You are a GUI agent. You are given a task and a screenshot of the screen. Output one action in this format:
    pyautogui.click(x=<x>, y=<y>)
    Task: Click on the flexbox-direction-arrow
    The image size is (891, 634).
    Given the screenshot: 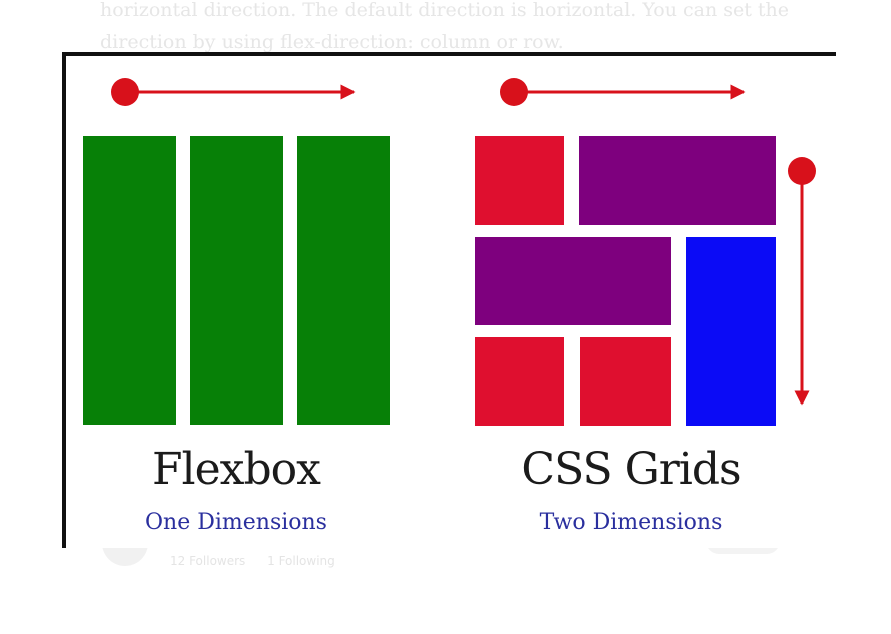 What is the action you would take?
    pyautogui.click(x=233, y=92)
    